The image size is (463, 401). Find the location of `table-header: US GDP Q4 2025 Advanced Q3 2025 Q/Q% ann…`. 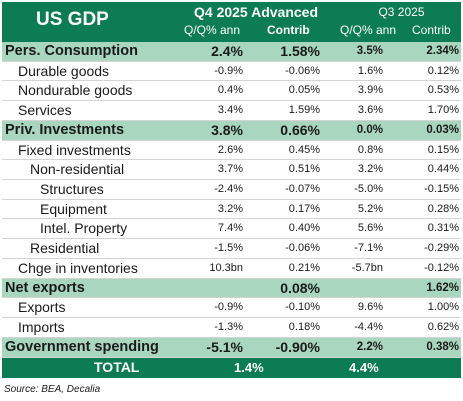

table-header: US GDP Q4 2025 Advanced Q3 2025 Q/Q% ann… is located at coordinates (231, 22).